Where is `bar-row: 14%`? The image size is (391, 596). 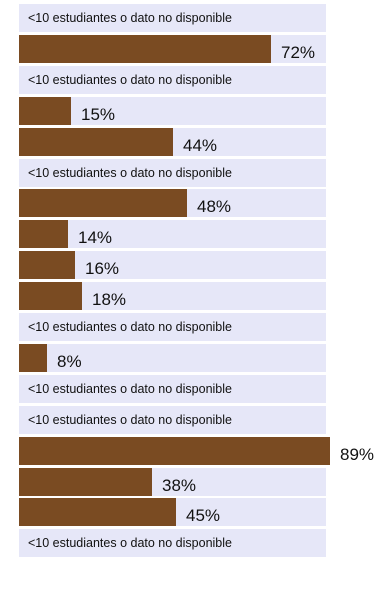 bar-row: 14% is located at coordinates (172, 234).